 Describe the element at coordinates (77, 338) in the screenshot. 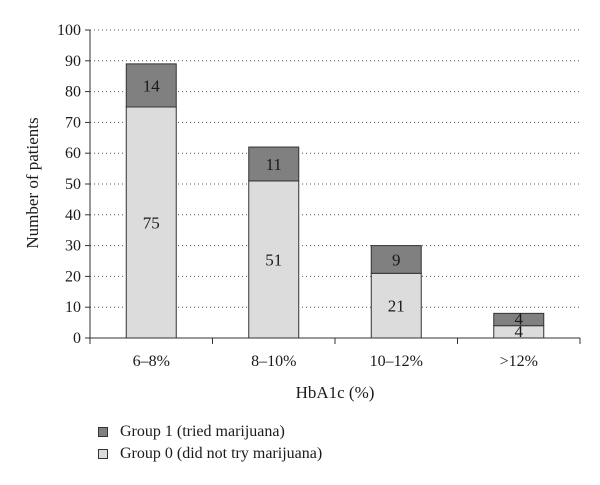

I see `y-tick-label: 0` at that location.